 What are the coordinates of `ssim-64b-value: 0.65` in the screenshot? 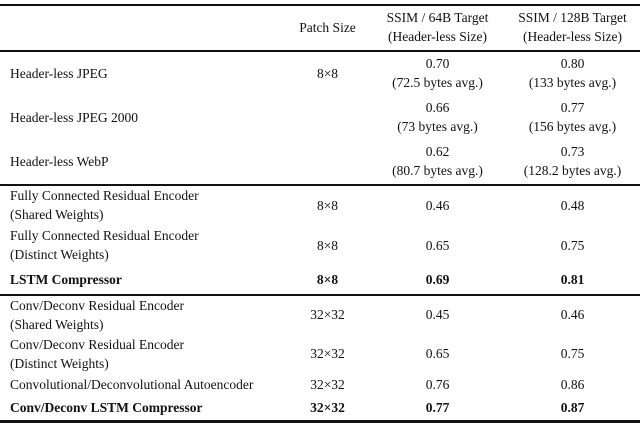 It's located at (437, 354).